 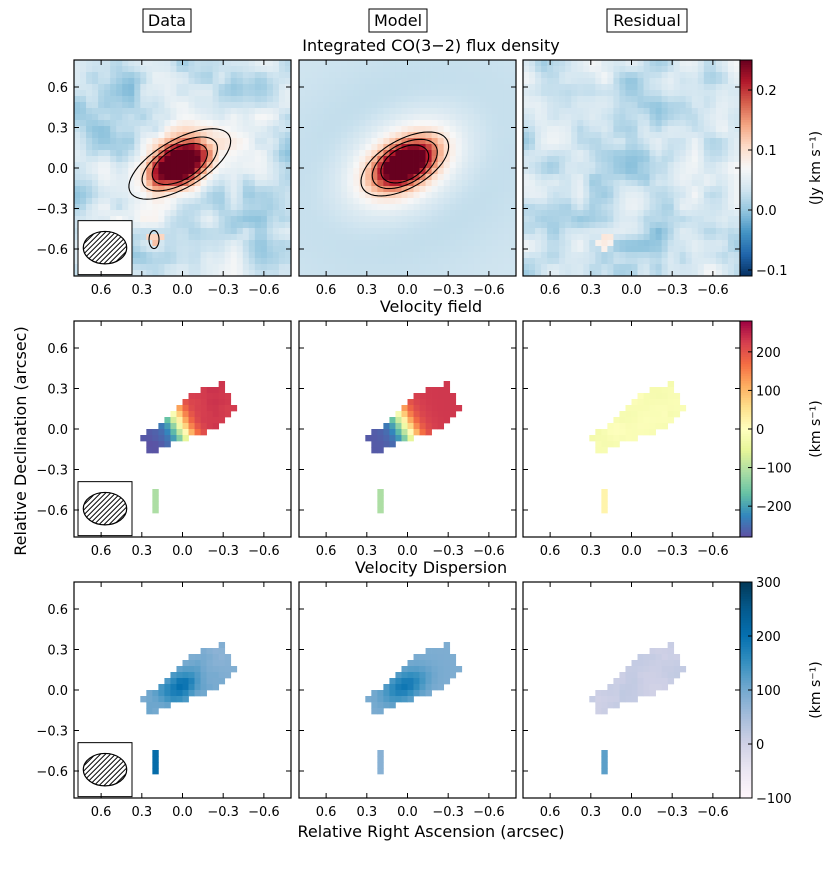 What do you see at coordinates (179, 164) in the screenshot?
I see `flux-contour` at bounding box center [179, 164].